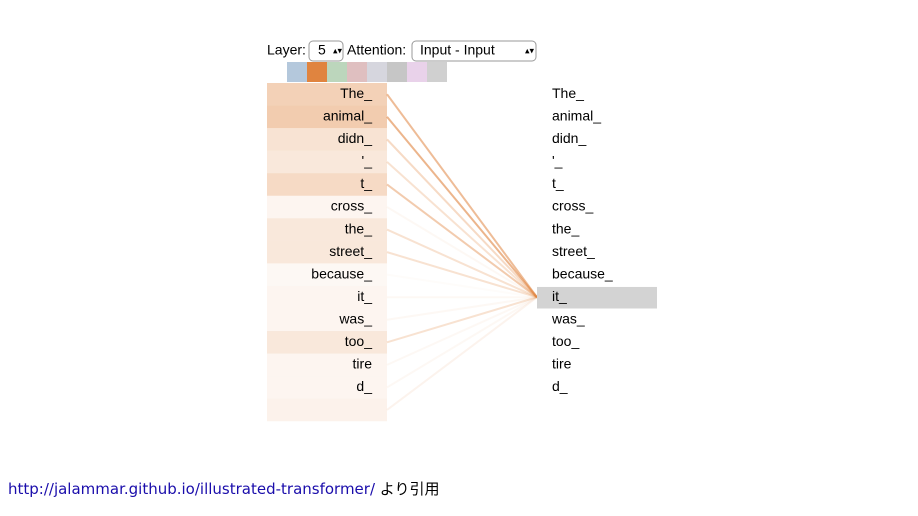 This screenshot has height=516, width=918. I want to click on left-token: street_, so click(350, 251).